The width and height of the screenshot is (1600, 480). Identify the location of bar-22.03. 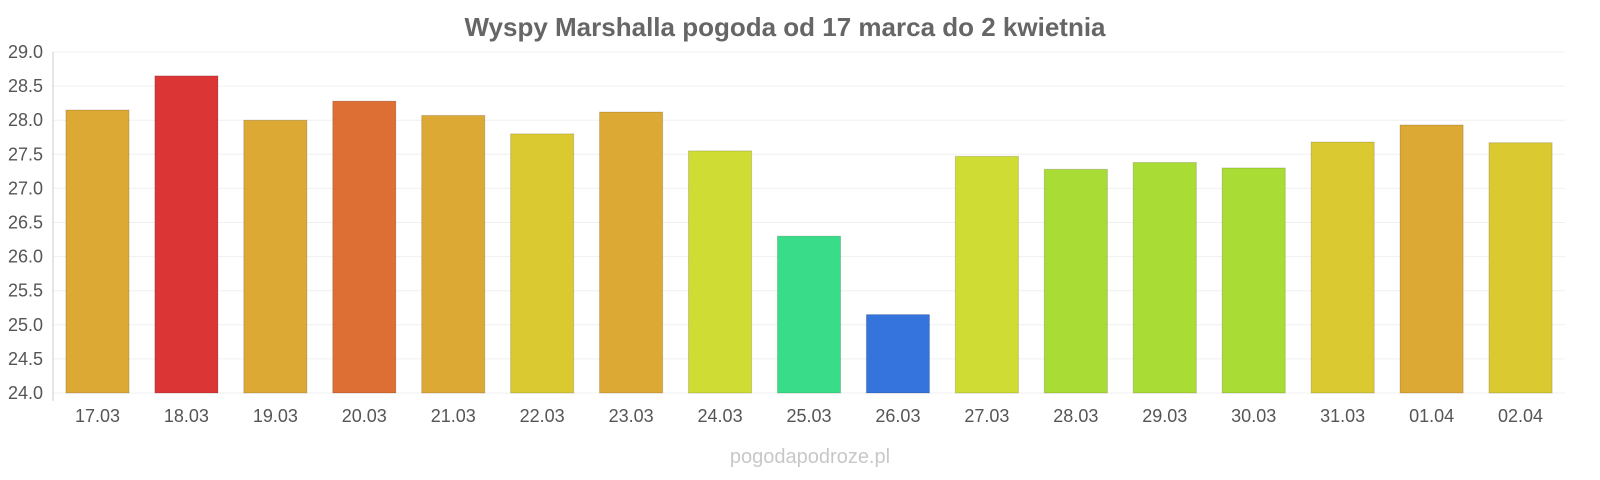
(542, 263).